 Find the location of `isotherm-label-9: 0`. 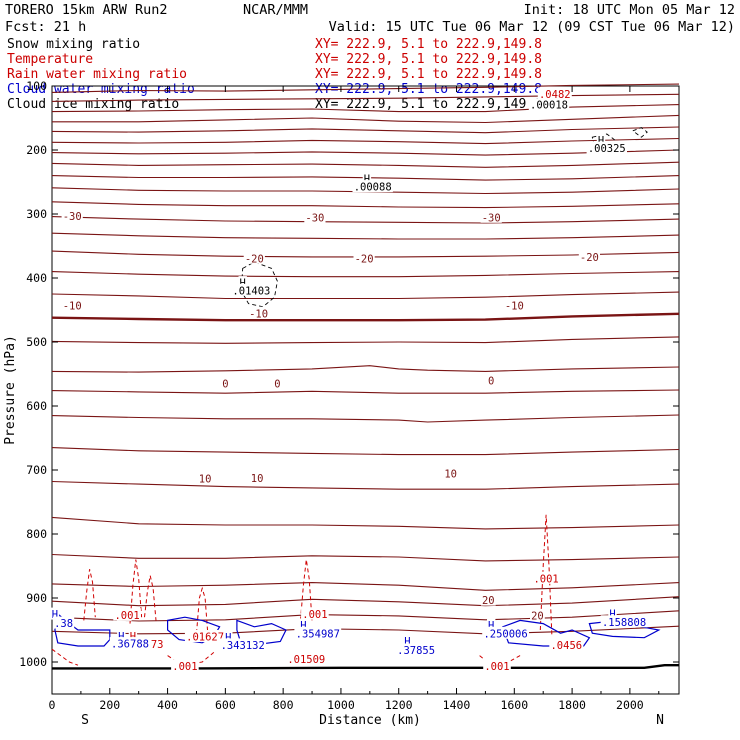

isotherm-label-9: 0 is located at coordinates (225, 385).